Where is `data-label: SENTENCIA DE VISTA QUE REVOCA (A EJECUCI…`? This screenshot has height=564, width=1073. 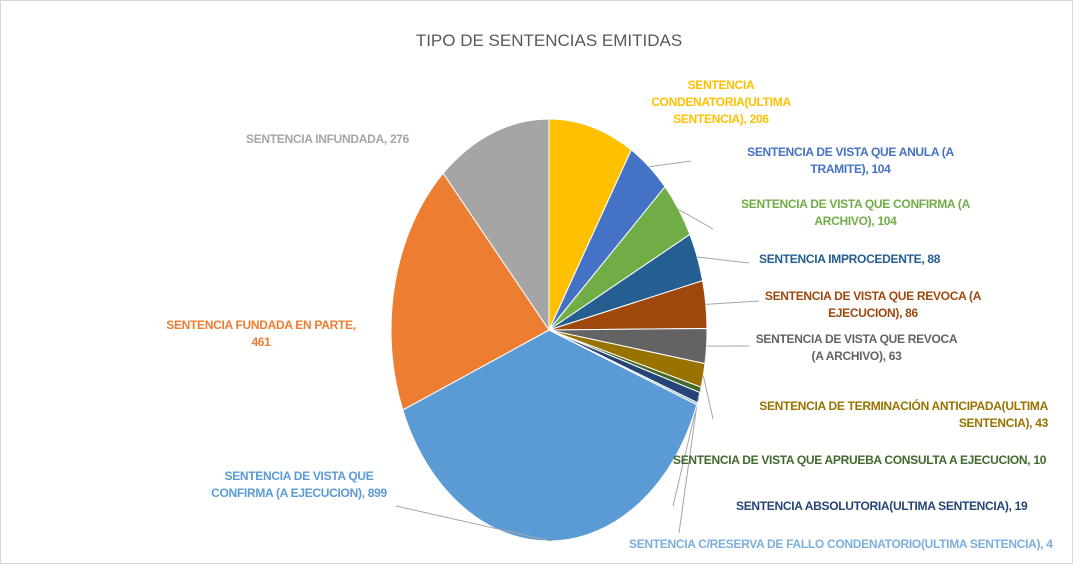
data-label: SENTENCIA DE VISTA QUE REVOCA (A EJECUCI… is located at coordinates (873, 304).